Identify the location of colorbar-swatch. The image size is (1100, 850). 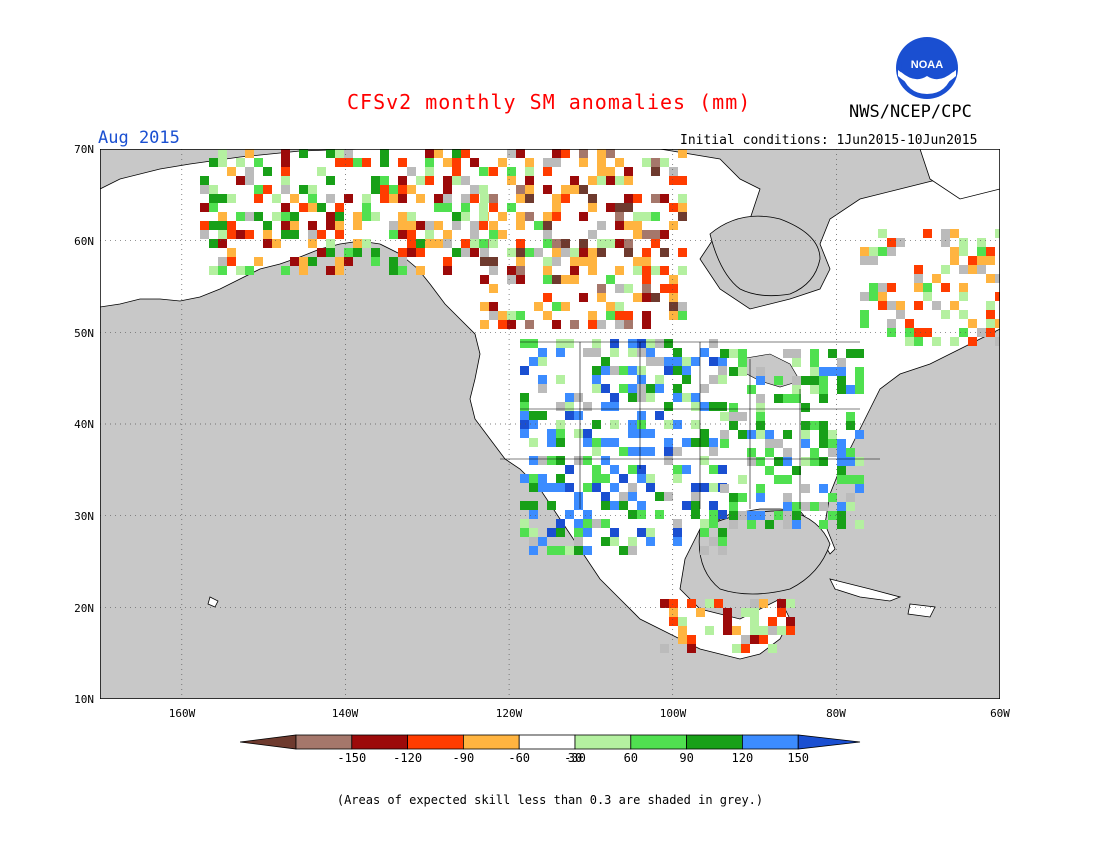
(435, 742).